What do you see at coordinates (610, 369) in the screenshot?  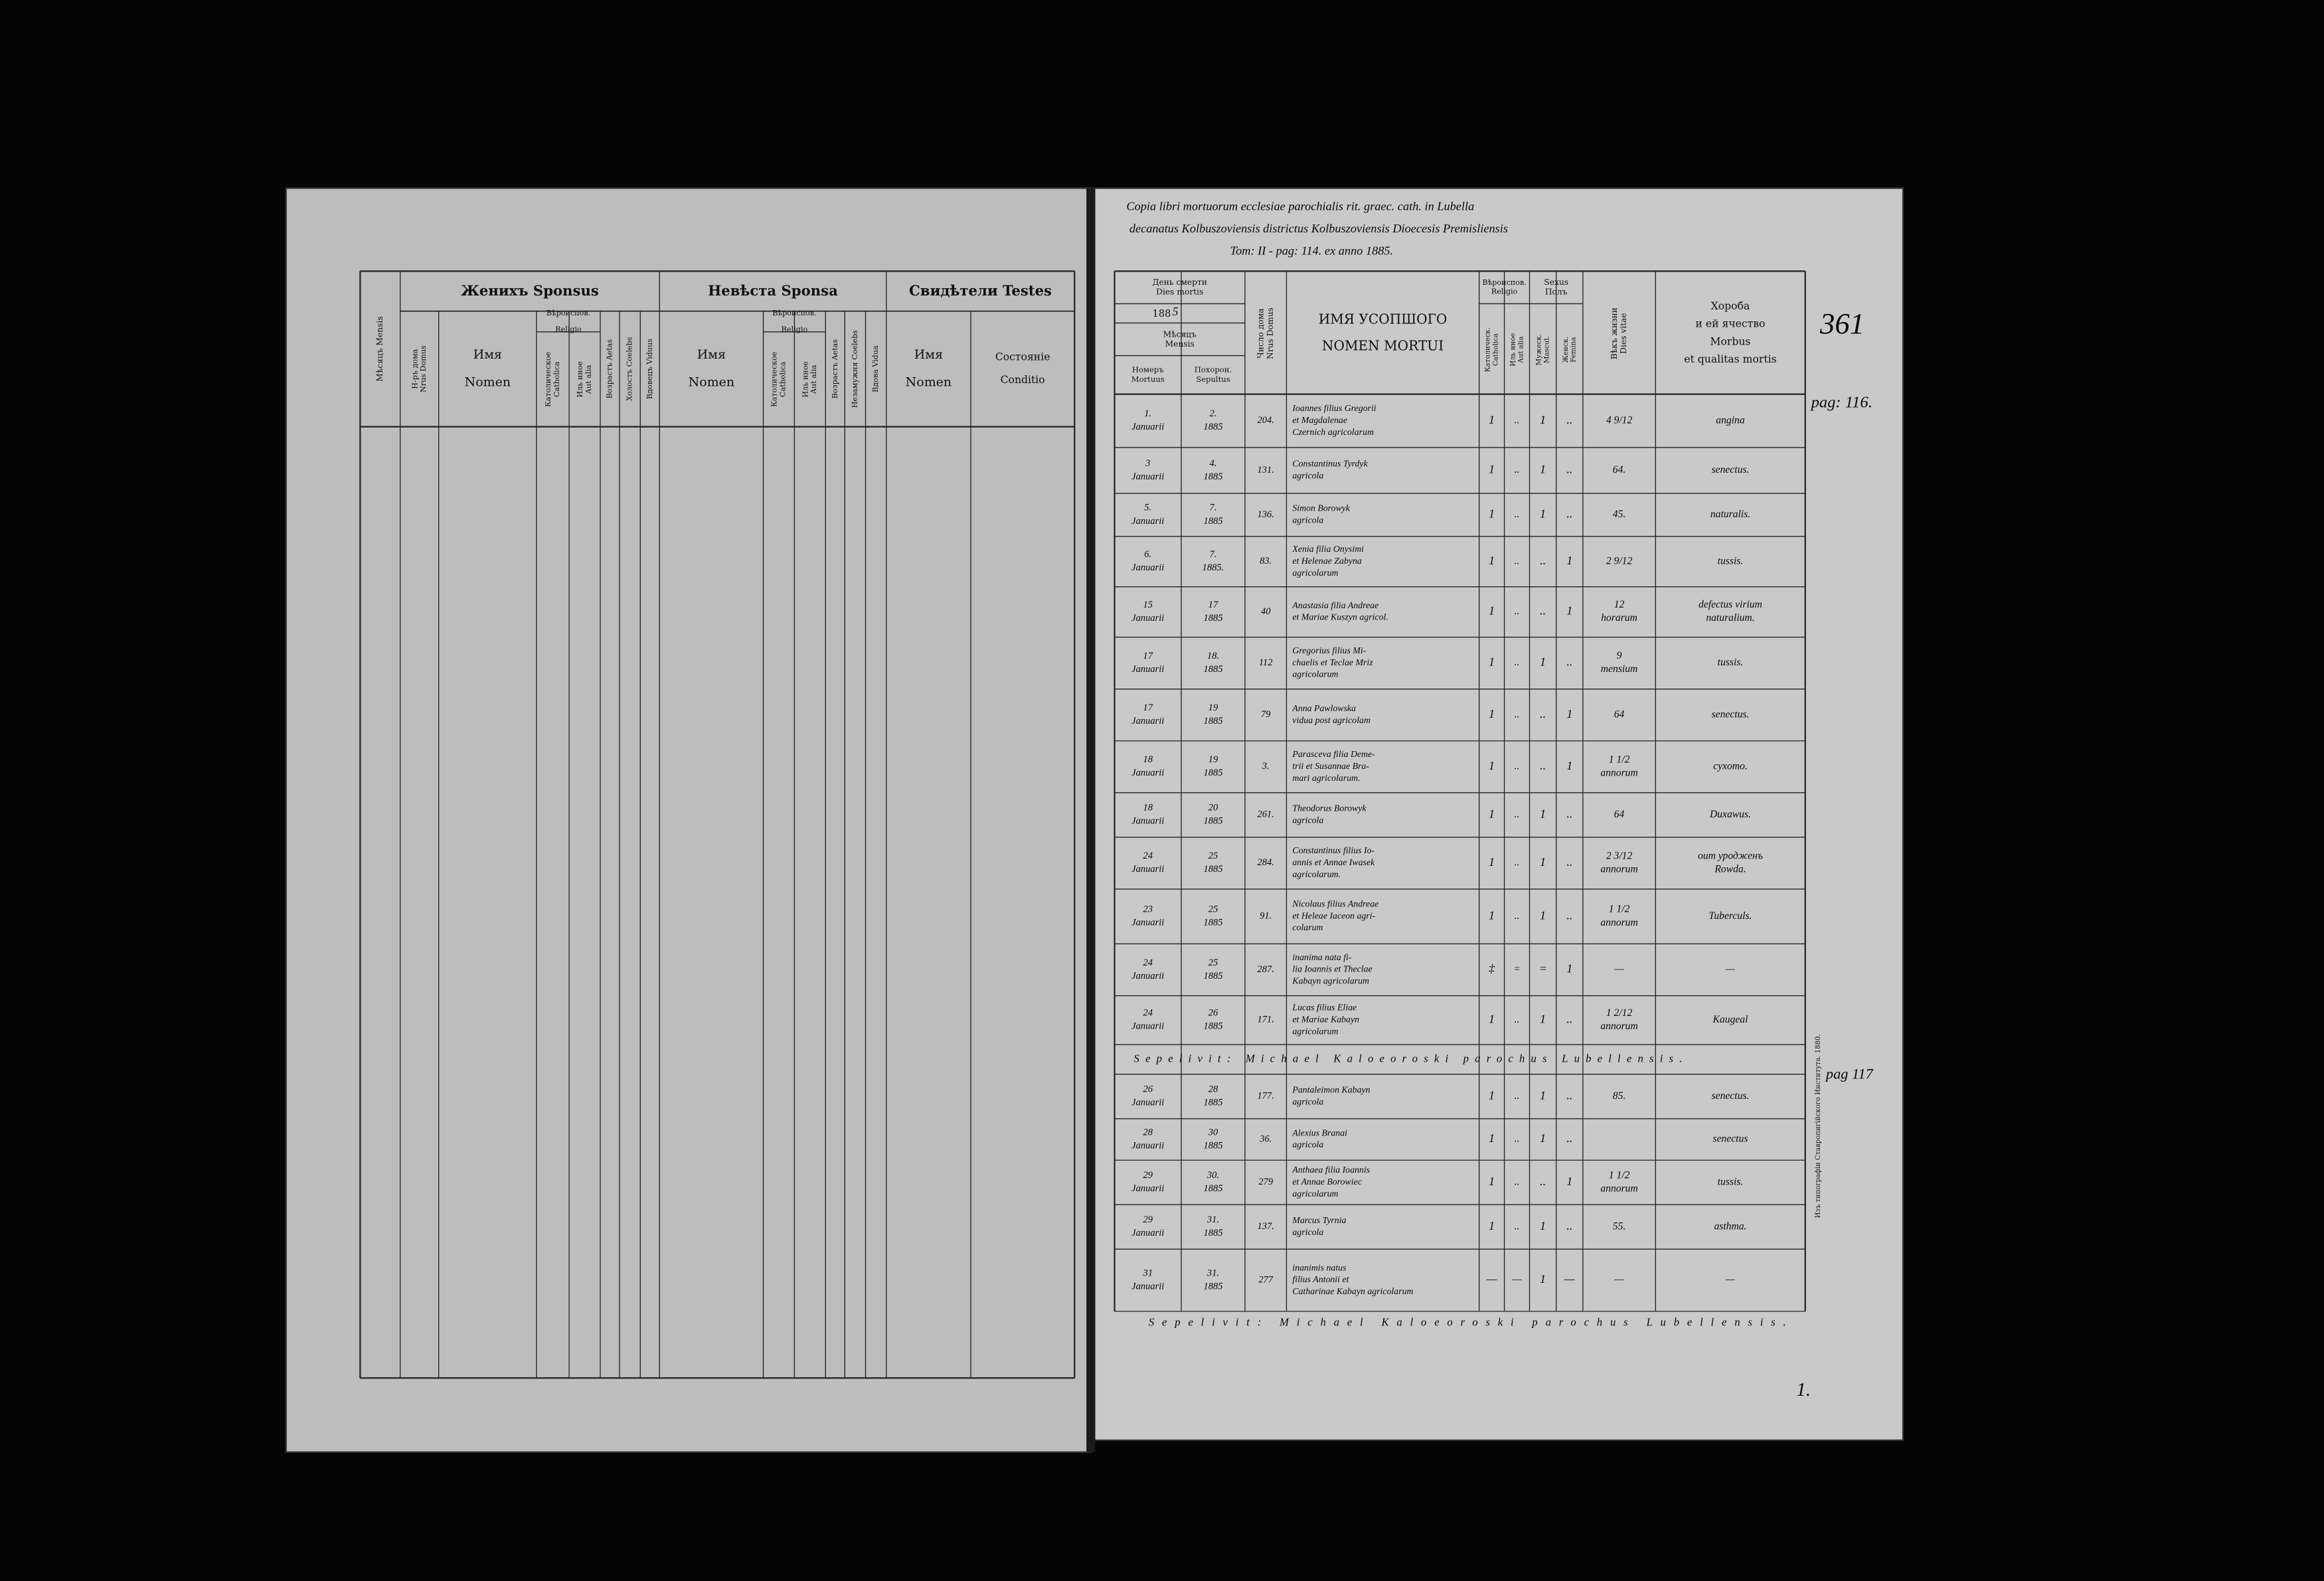 I see `column-header: Возрастъ Aetas` at bounding box center [610, 369].